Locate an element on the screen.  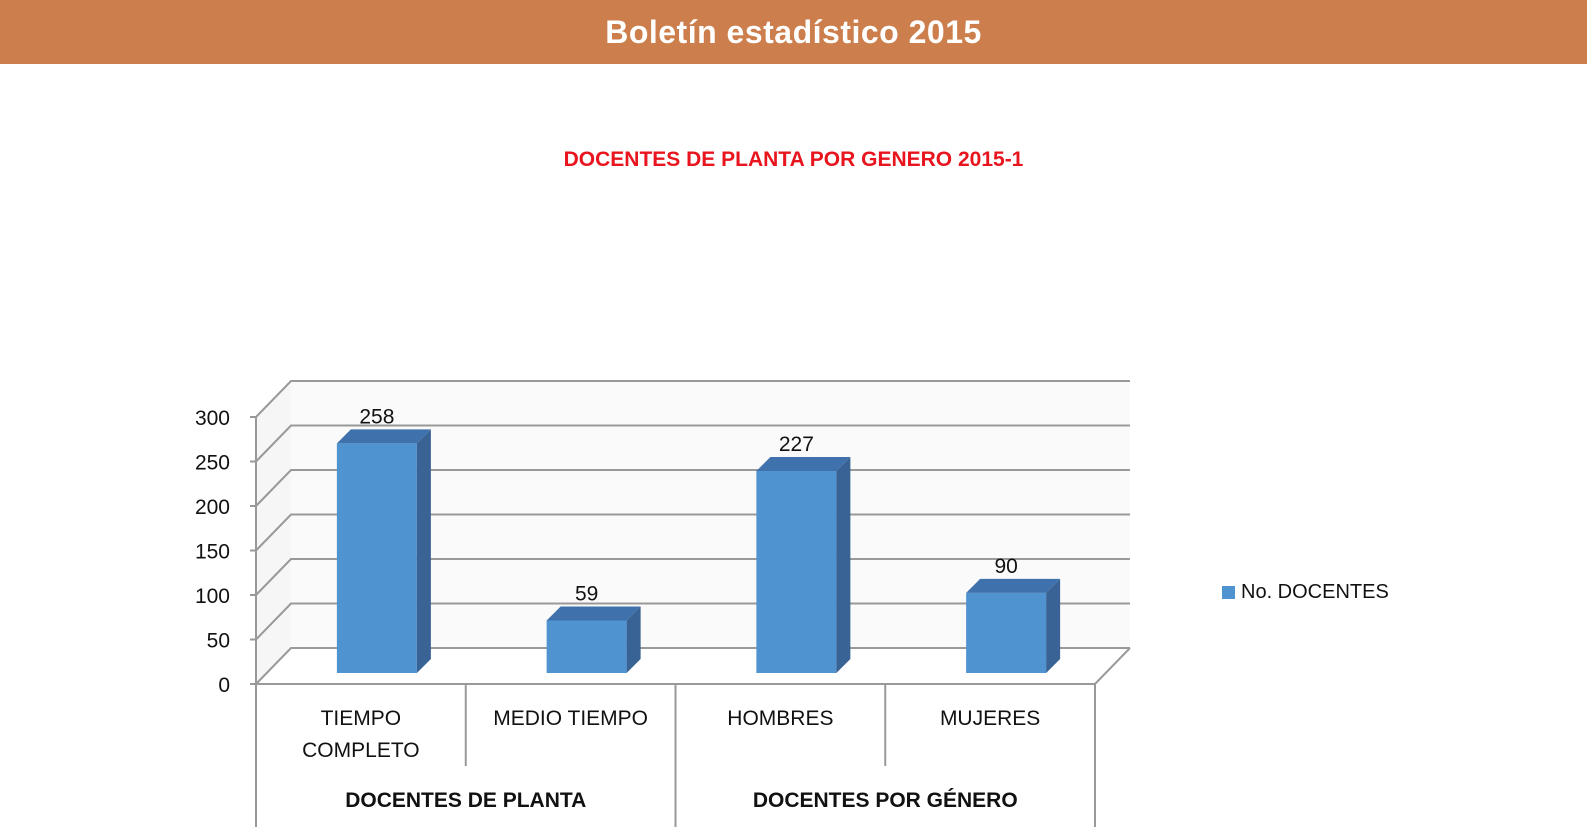
chart-title: DOCENTES DE PLANTA POR GENERO 2015-1 is located at coordinates (793, 159).